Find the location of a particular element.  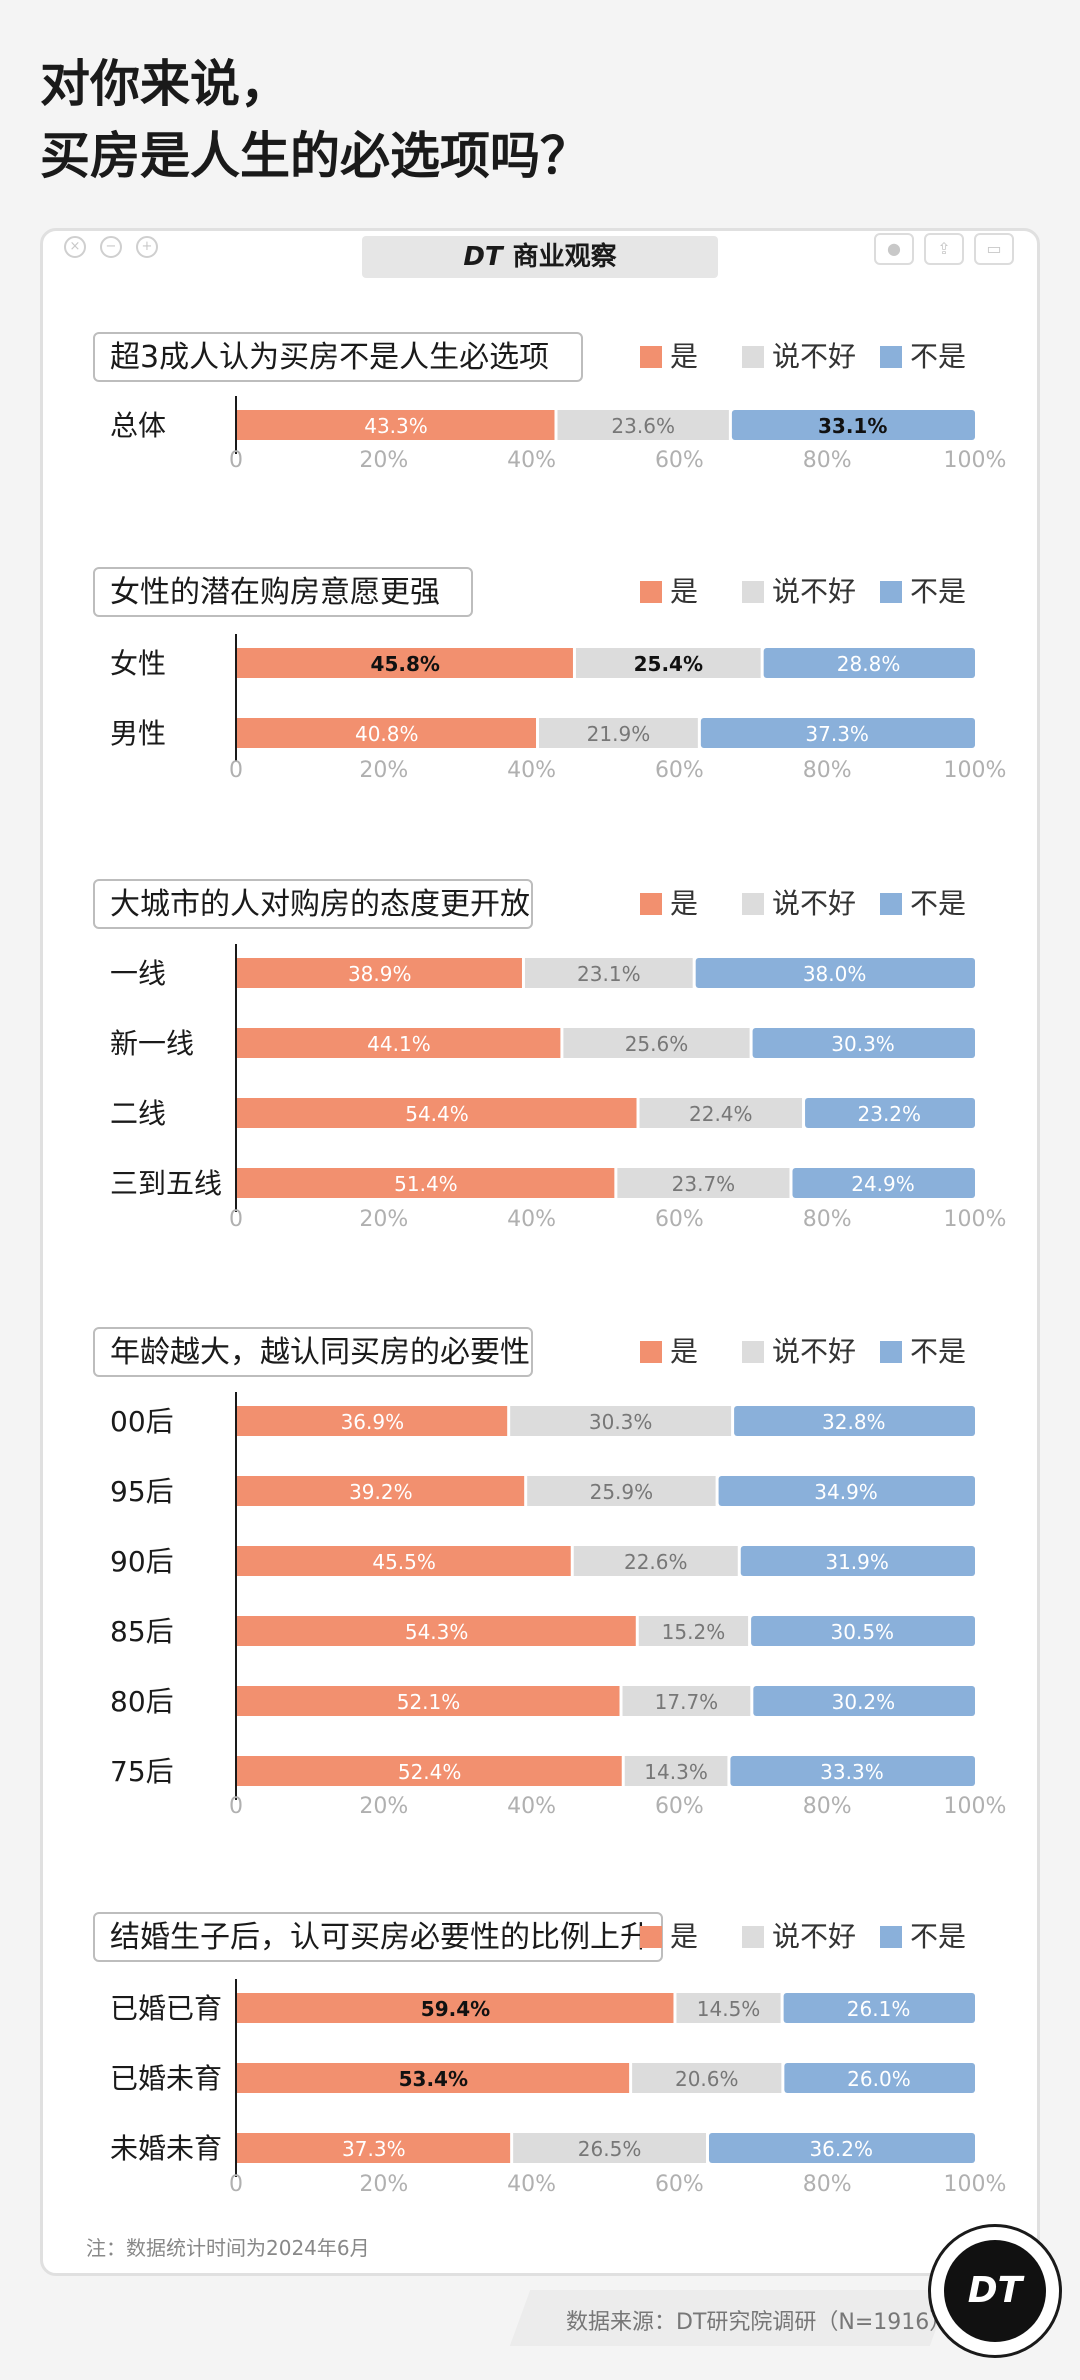

chart-title: 大城市的人对购房的态度更开放 is located at coordinates (320, 904).